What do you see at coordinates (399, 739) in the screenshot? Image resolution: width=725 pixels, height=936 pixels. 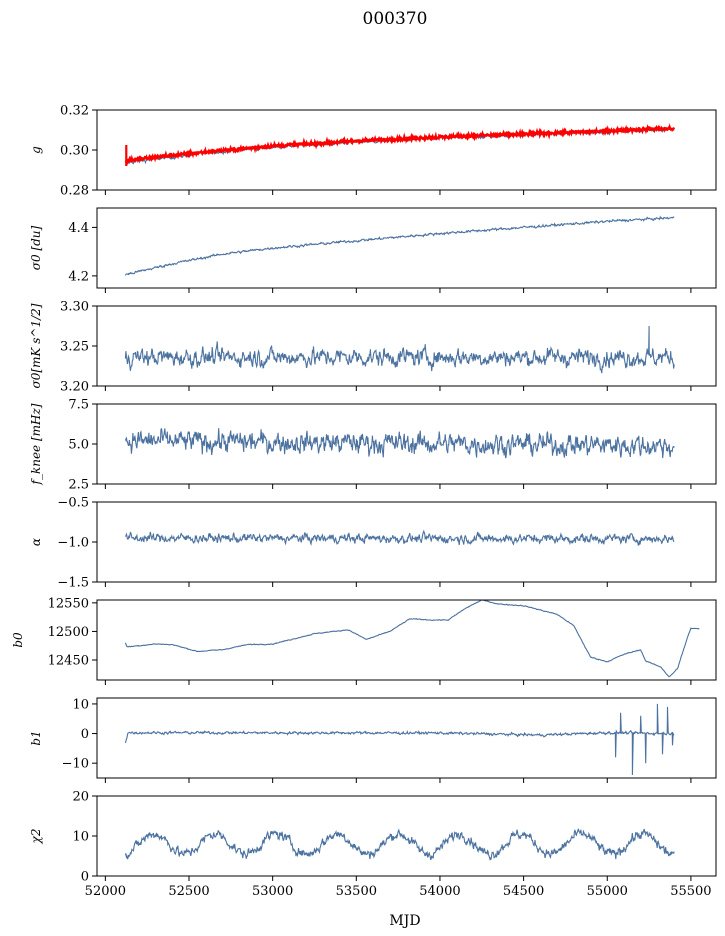 I see `series-line-b1` at bounding box center [399, 739].